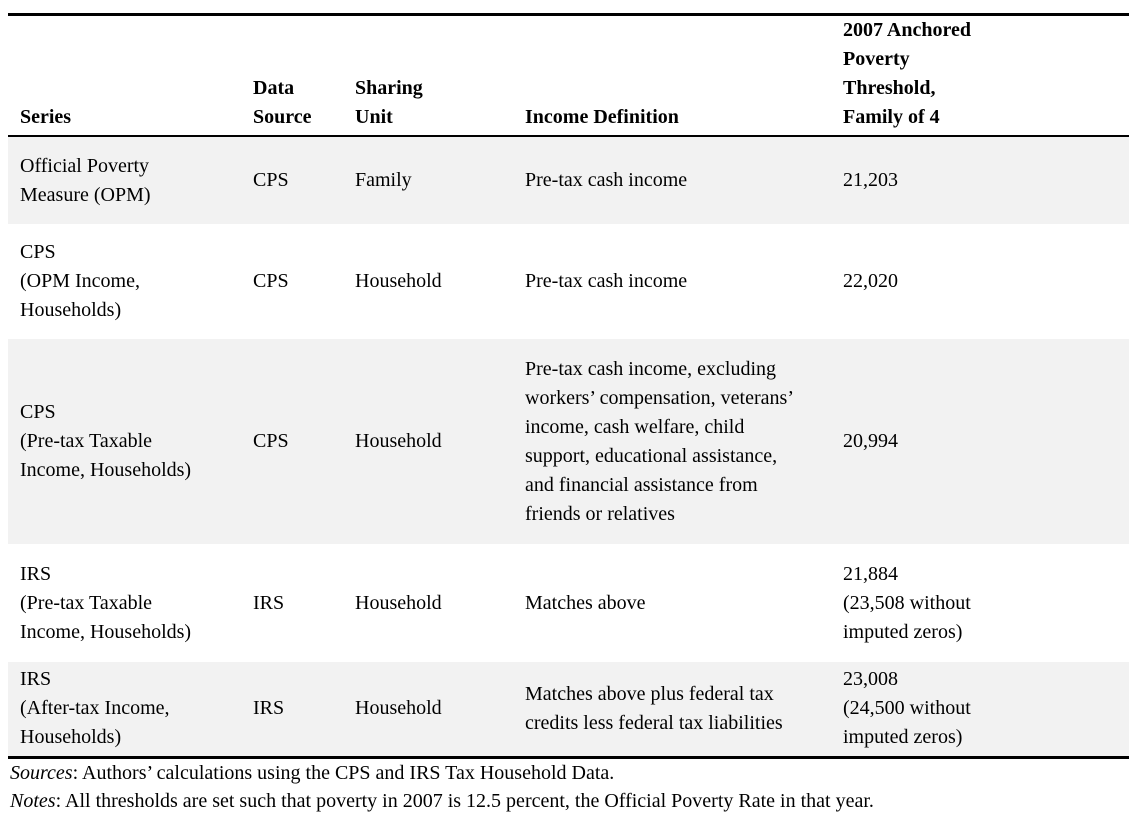  Describe the element at coordinates (870, 441) in the screenshot. I see `cell-threshold: 20,994` at that location.